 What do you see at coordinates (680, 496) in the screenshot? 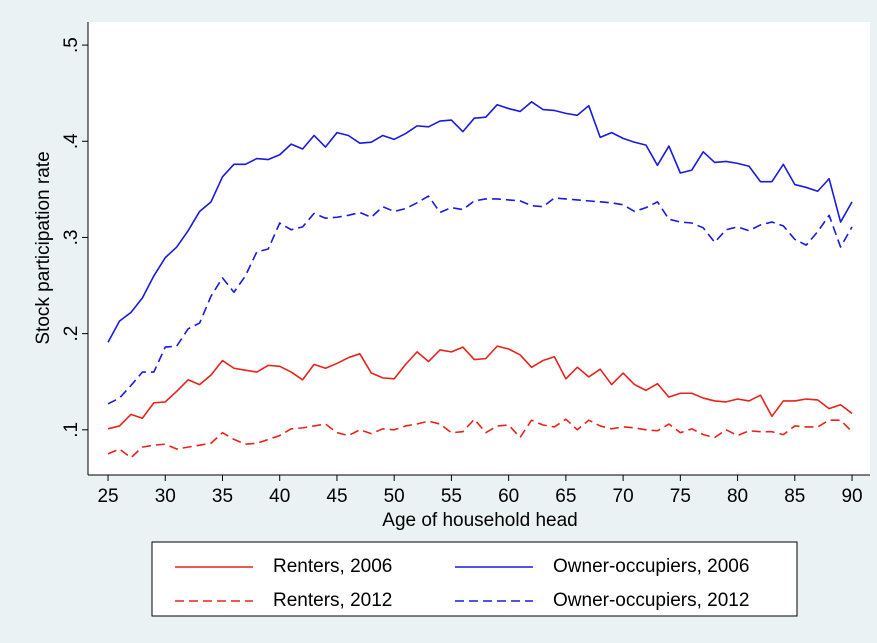
I see `x-tick-label: 75` at bounding box center [680, 496].